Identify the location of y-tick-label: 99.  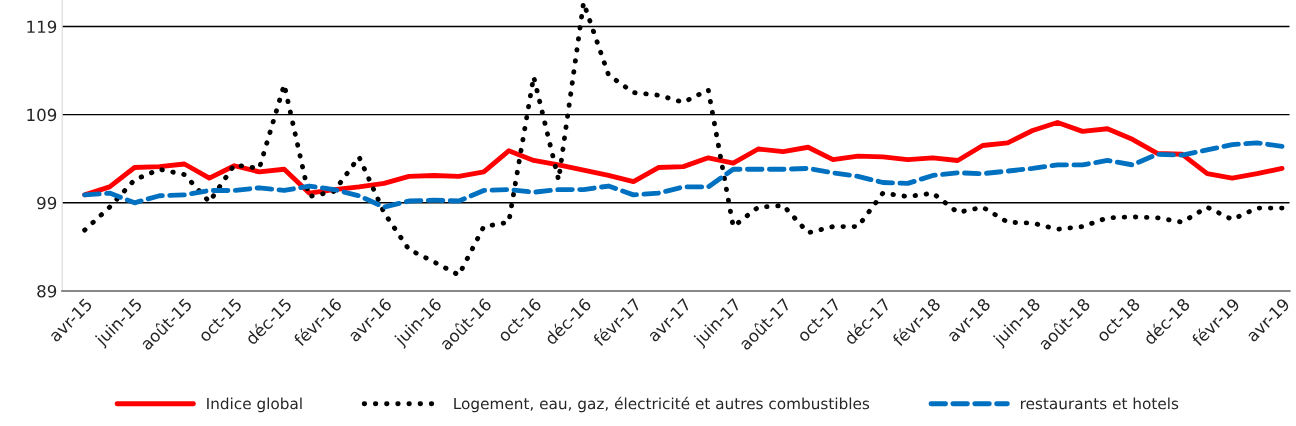
(47, 203).